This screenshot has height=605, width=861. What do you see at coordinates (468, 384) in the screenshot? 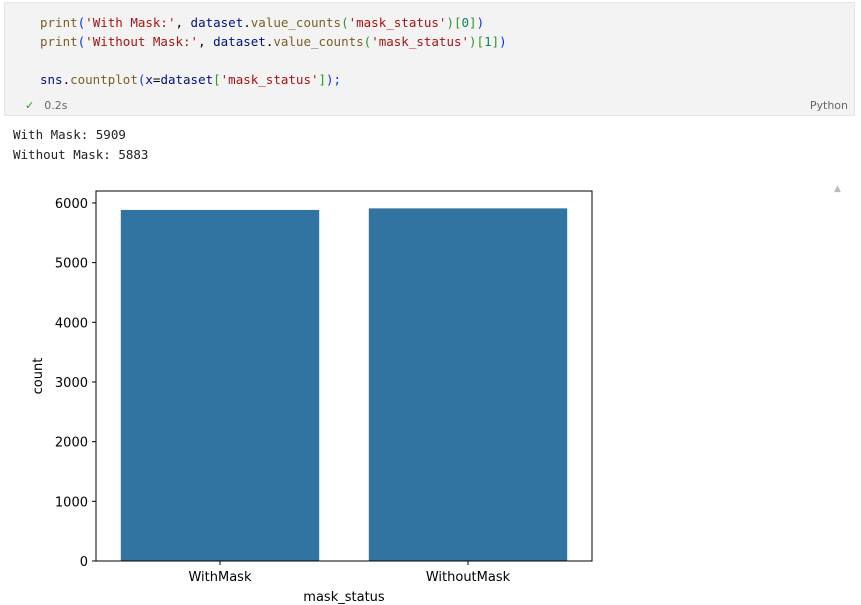
I see `bar-withoutmask` at bounding box center [468, 384].